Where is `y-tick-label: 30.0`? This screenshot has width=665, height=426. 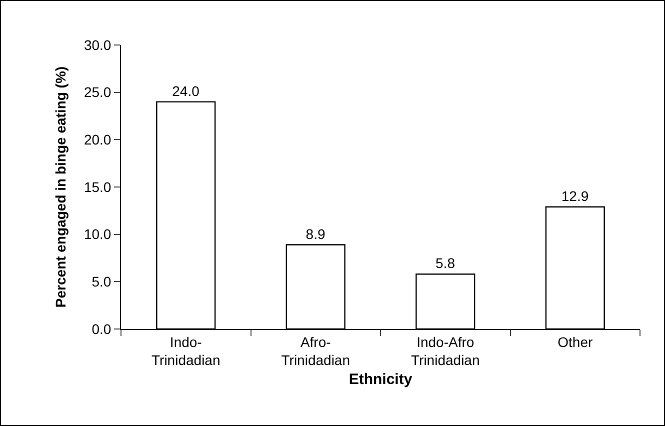
y-tick-label: 30.0 is located at coordinates (98, 44).